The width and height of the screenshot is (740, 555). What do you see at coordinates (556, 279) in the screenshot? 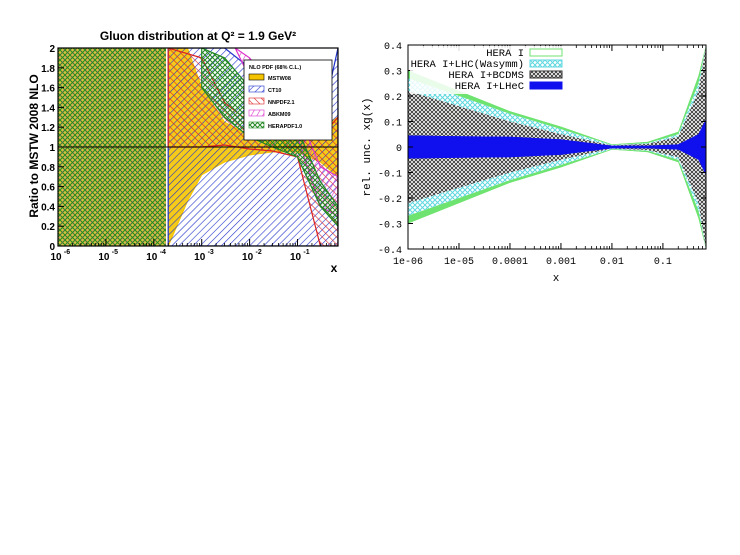
I see `right-chart-xlabel: x` at bounding box center [556, 279].